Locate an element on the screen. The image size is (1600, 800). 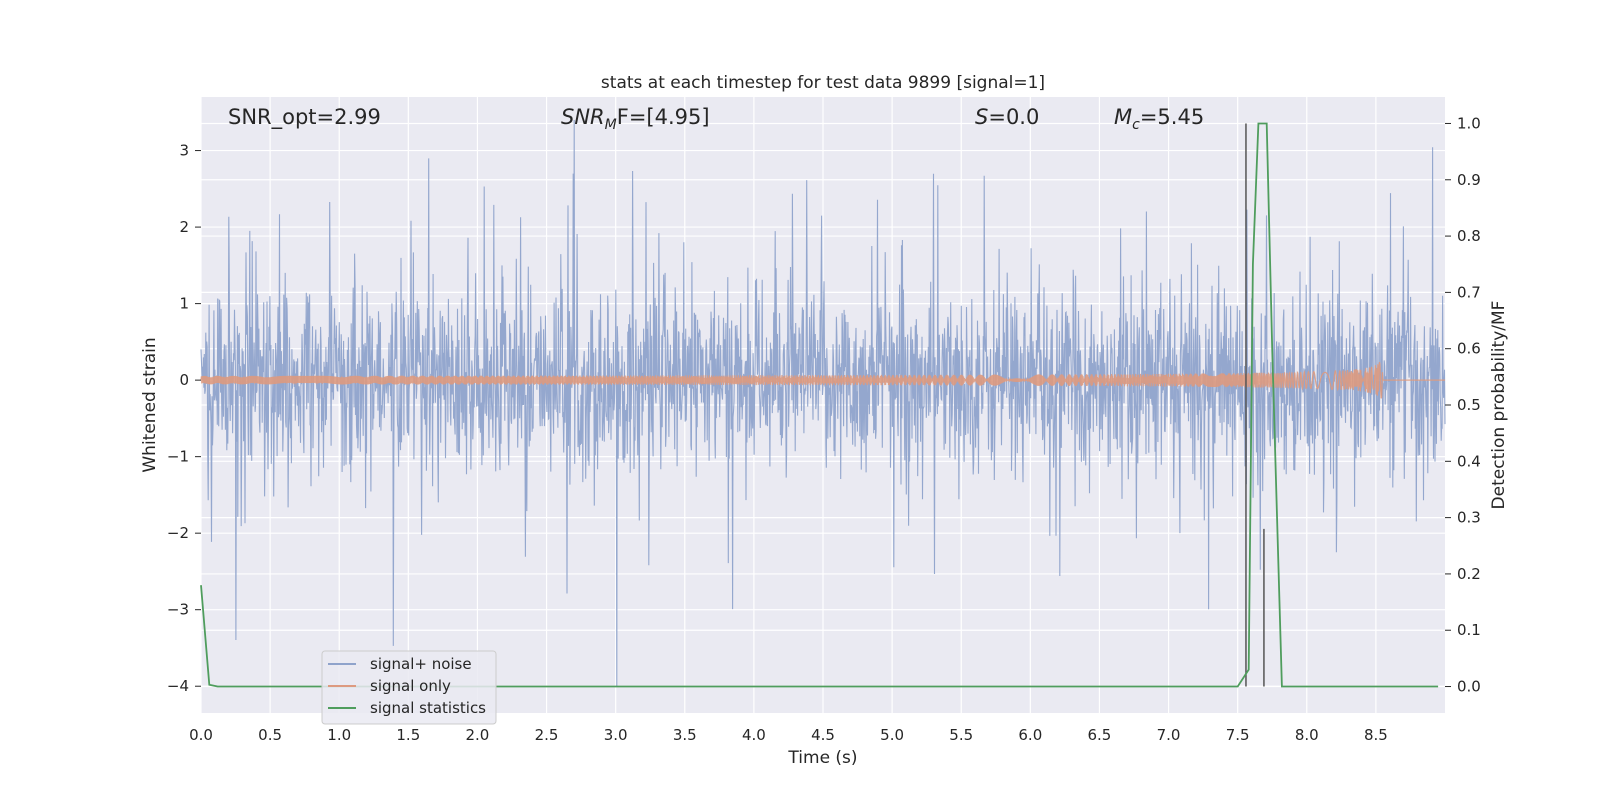
x-tick-label: 5.0 is located at coordinates (892, 735).